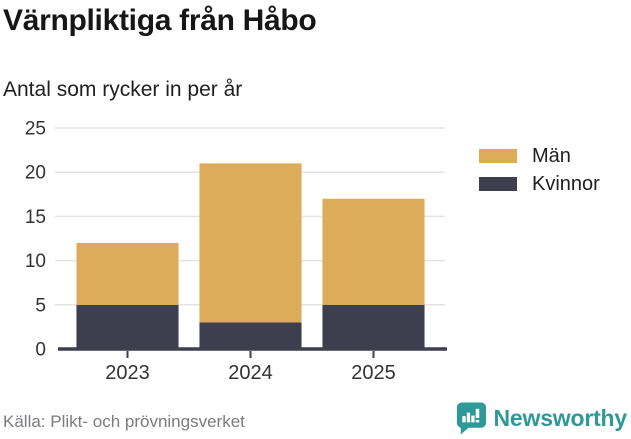 This screenshot has height=439, width=631. I want to click on svg-text: 15, so click(35, 217).